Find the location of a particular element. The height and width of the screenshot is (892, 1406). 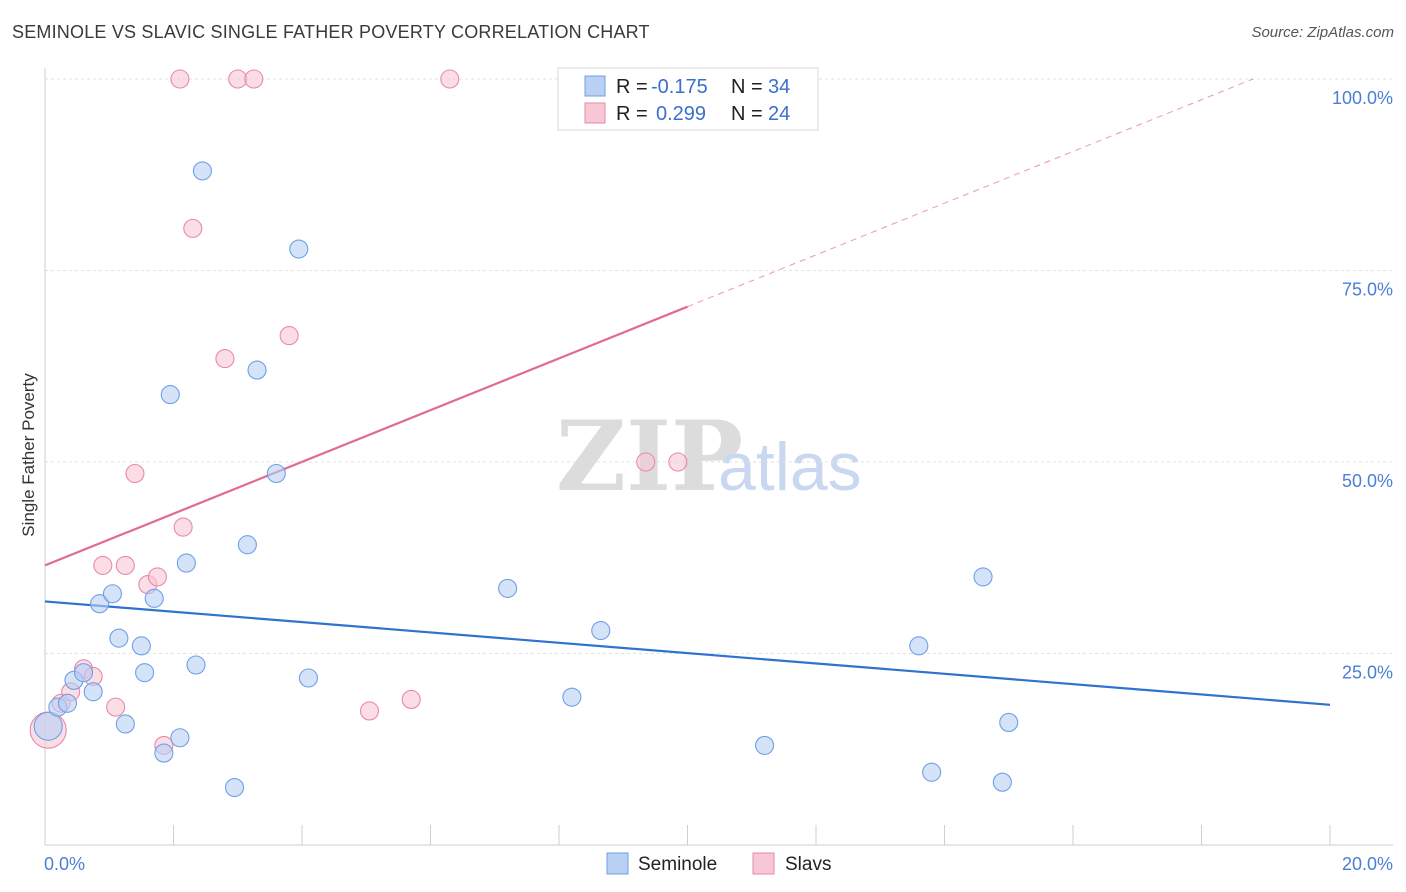

legend-r-value-slavs: 0.299 is located at coordinates (681, 114).